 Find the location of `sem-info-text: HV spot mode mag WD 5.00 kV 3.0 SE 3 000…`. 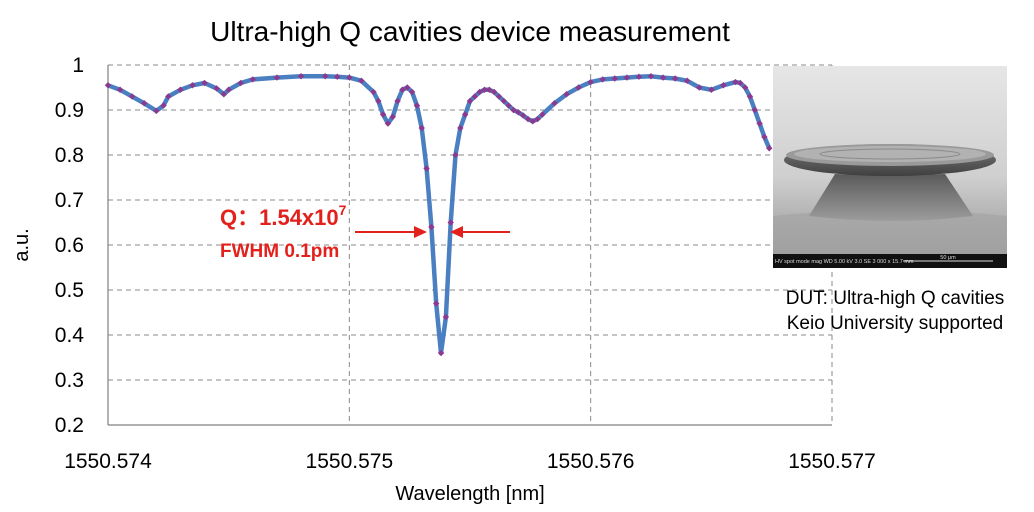

sem-info-text: HV spot mode mag WD 5.00 kV 3.0 SE 3 000… is located at coordinates (844, 262).